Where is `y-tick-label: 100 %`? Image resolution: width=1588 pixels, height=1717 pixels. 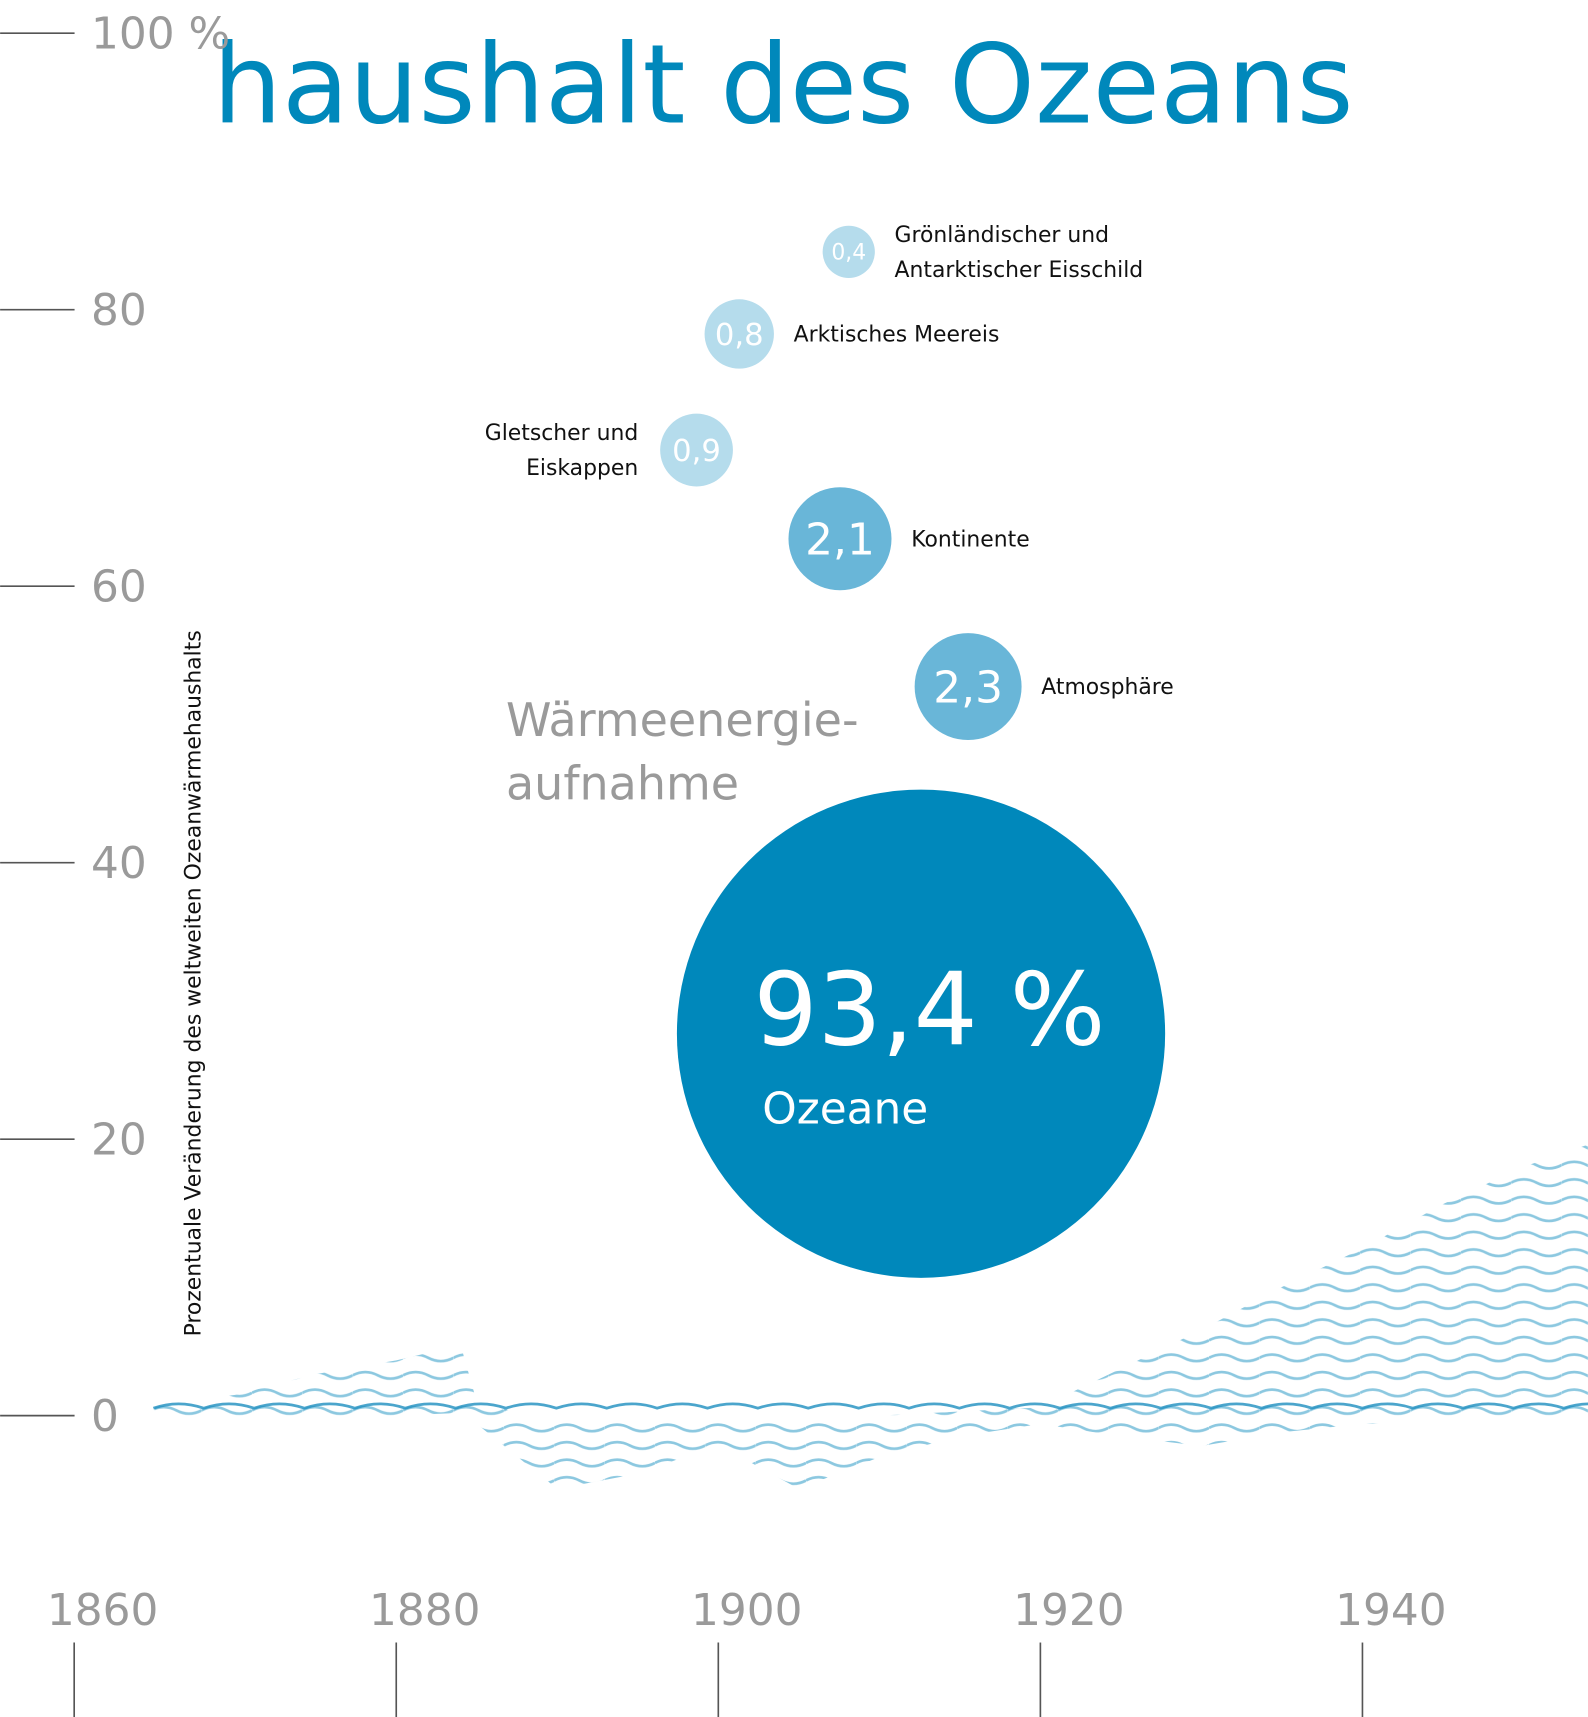 y-tick-label: 100 % is located at coordinates (160, 34).